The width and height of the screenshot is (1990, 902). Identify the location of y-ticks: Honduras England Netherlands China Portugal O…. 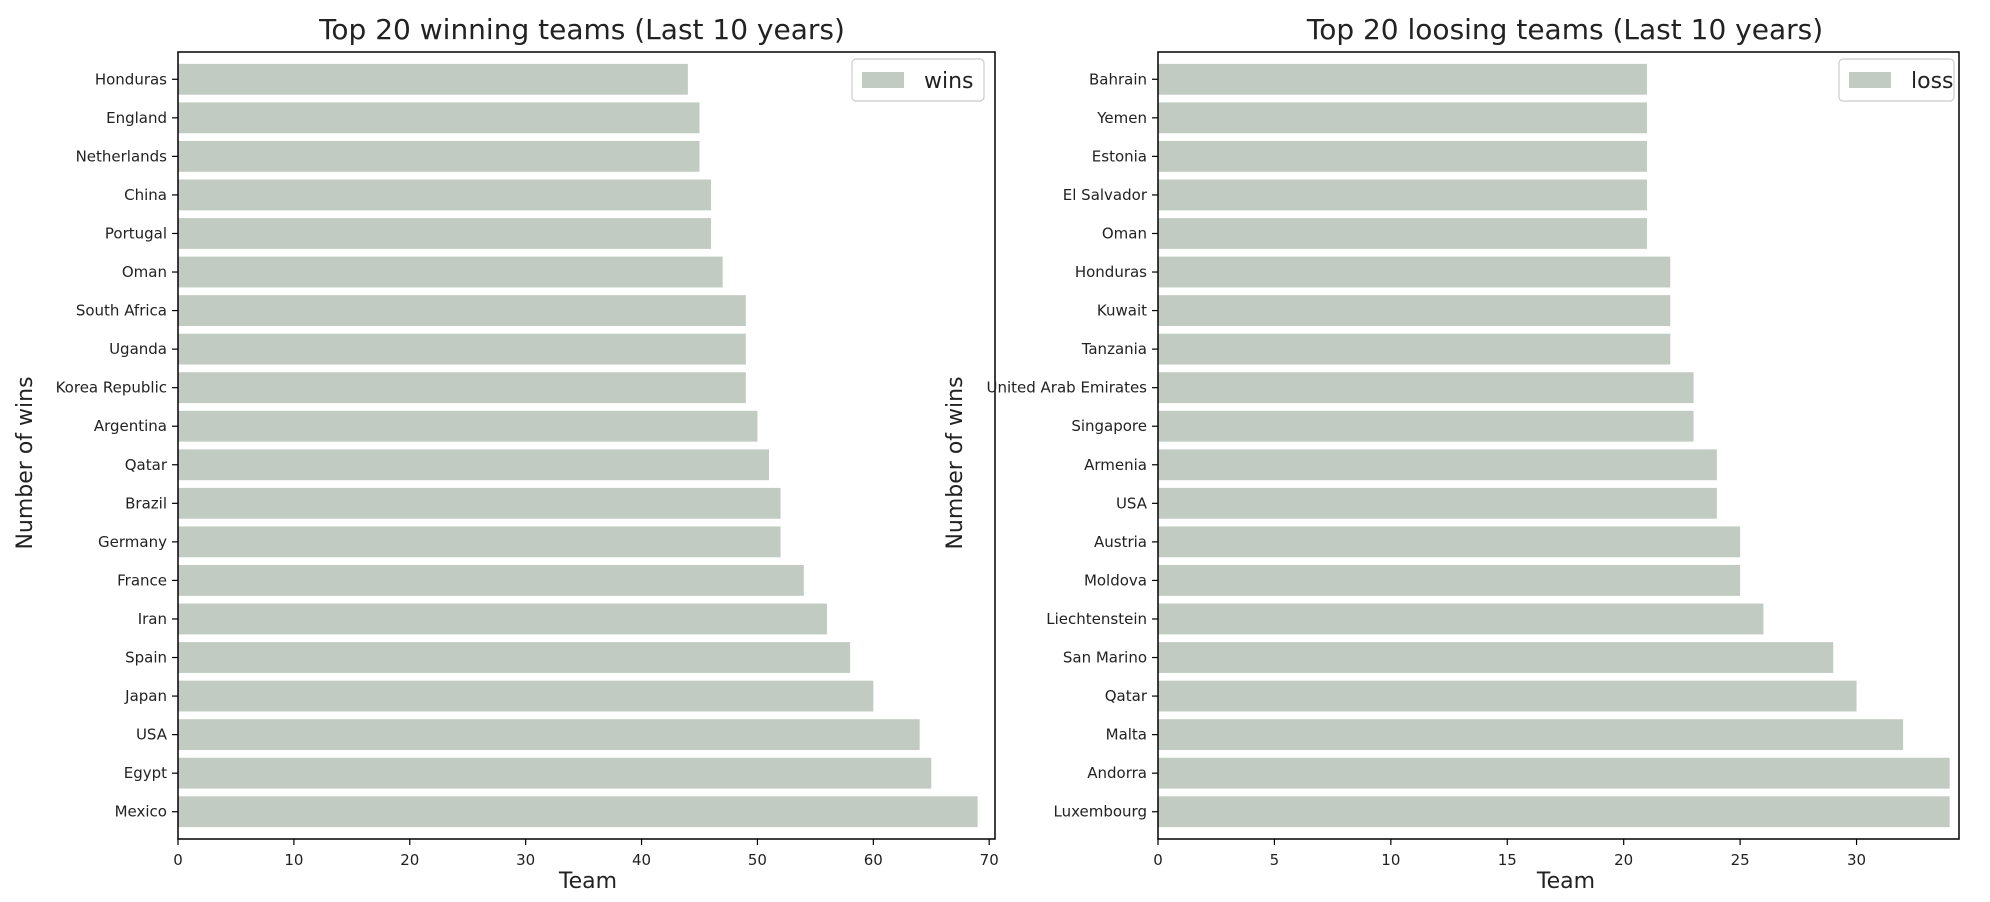
(117, 445).